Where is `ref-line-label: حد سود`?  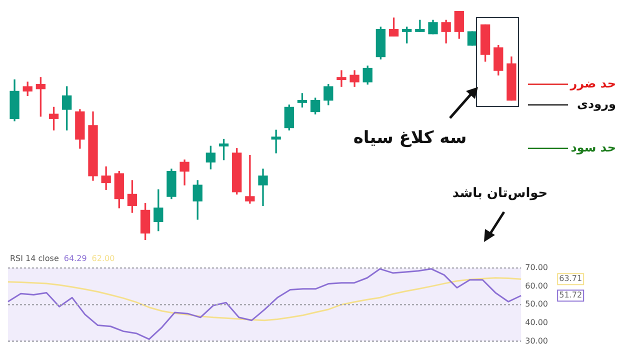 ref-line-label: حد سود is located at coordinates (593, 147).